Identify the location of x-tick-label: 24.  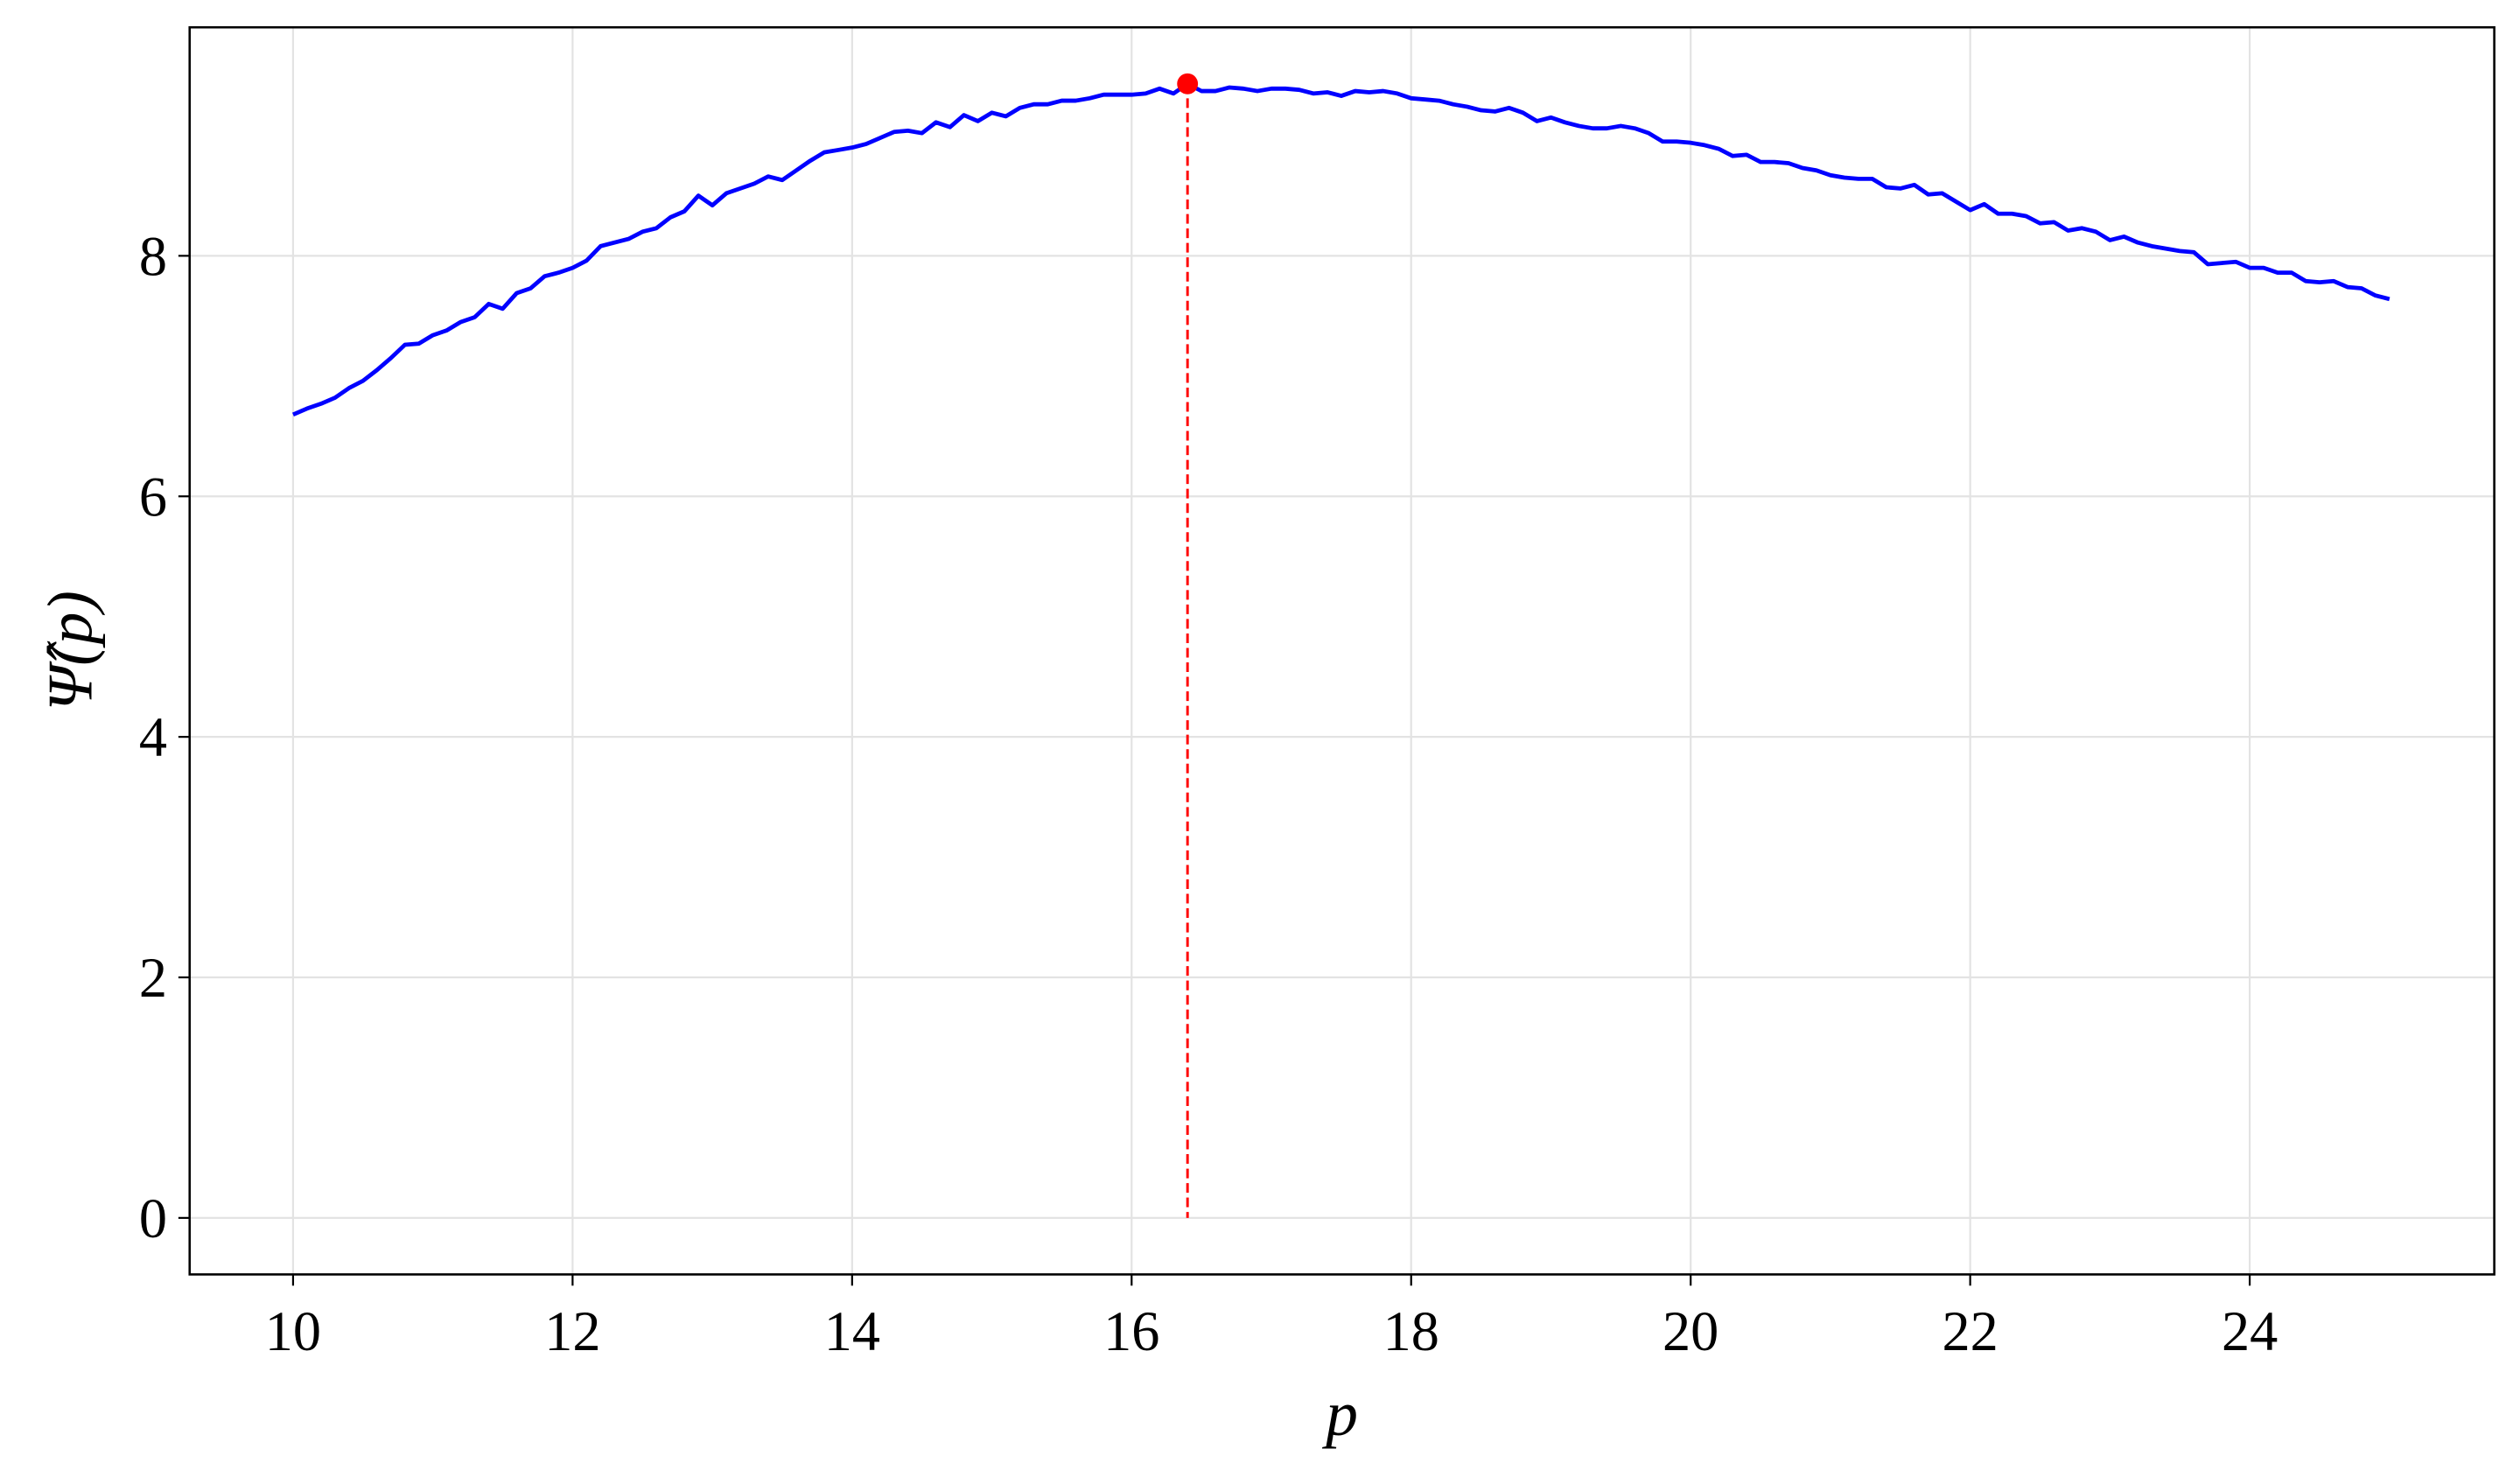
(2250, 1331).